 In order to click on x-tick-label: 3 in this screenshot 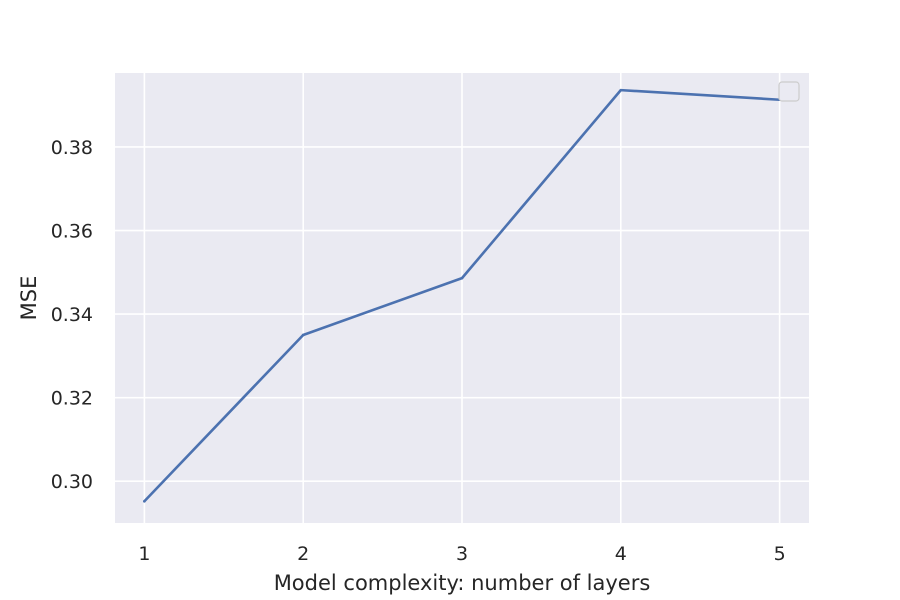, I will do `click(462, 554)`.